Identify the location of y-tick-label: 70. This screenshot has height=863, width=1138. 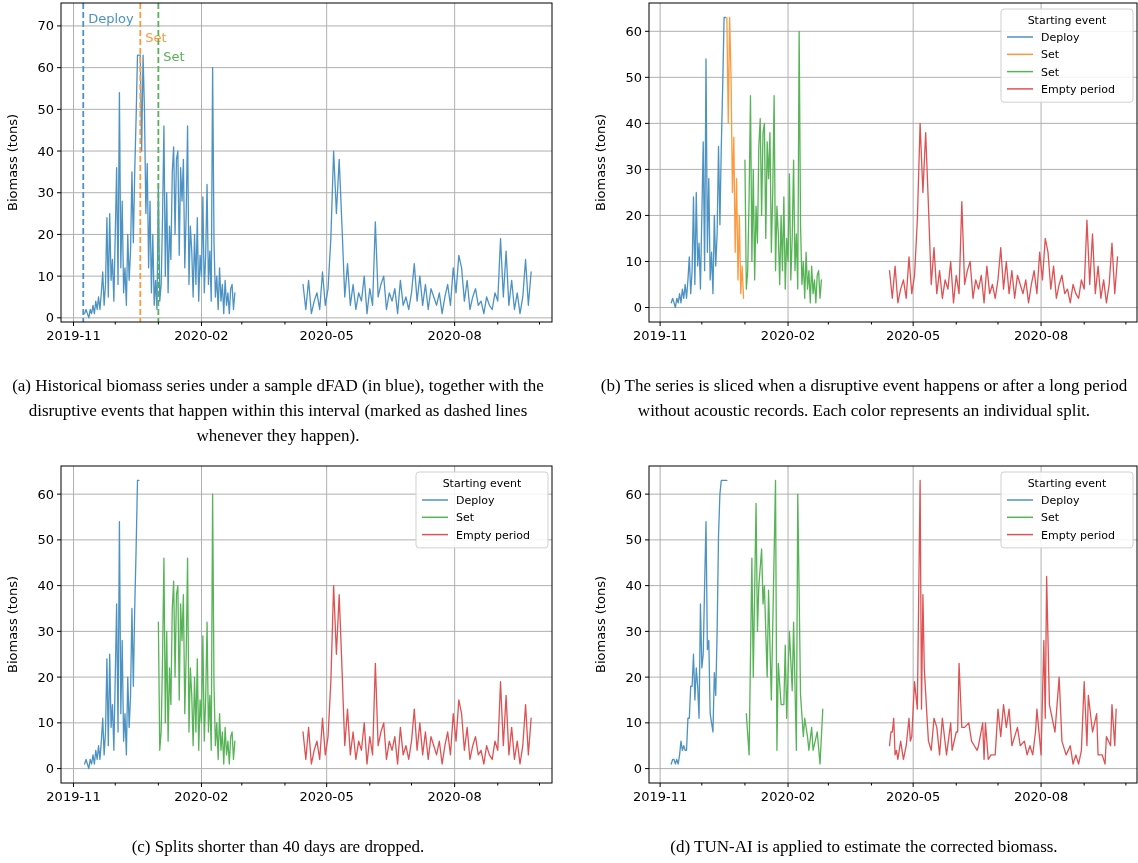
(45, 26).